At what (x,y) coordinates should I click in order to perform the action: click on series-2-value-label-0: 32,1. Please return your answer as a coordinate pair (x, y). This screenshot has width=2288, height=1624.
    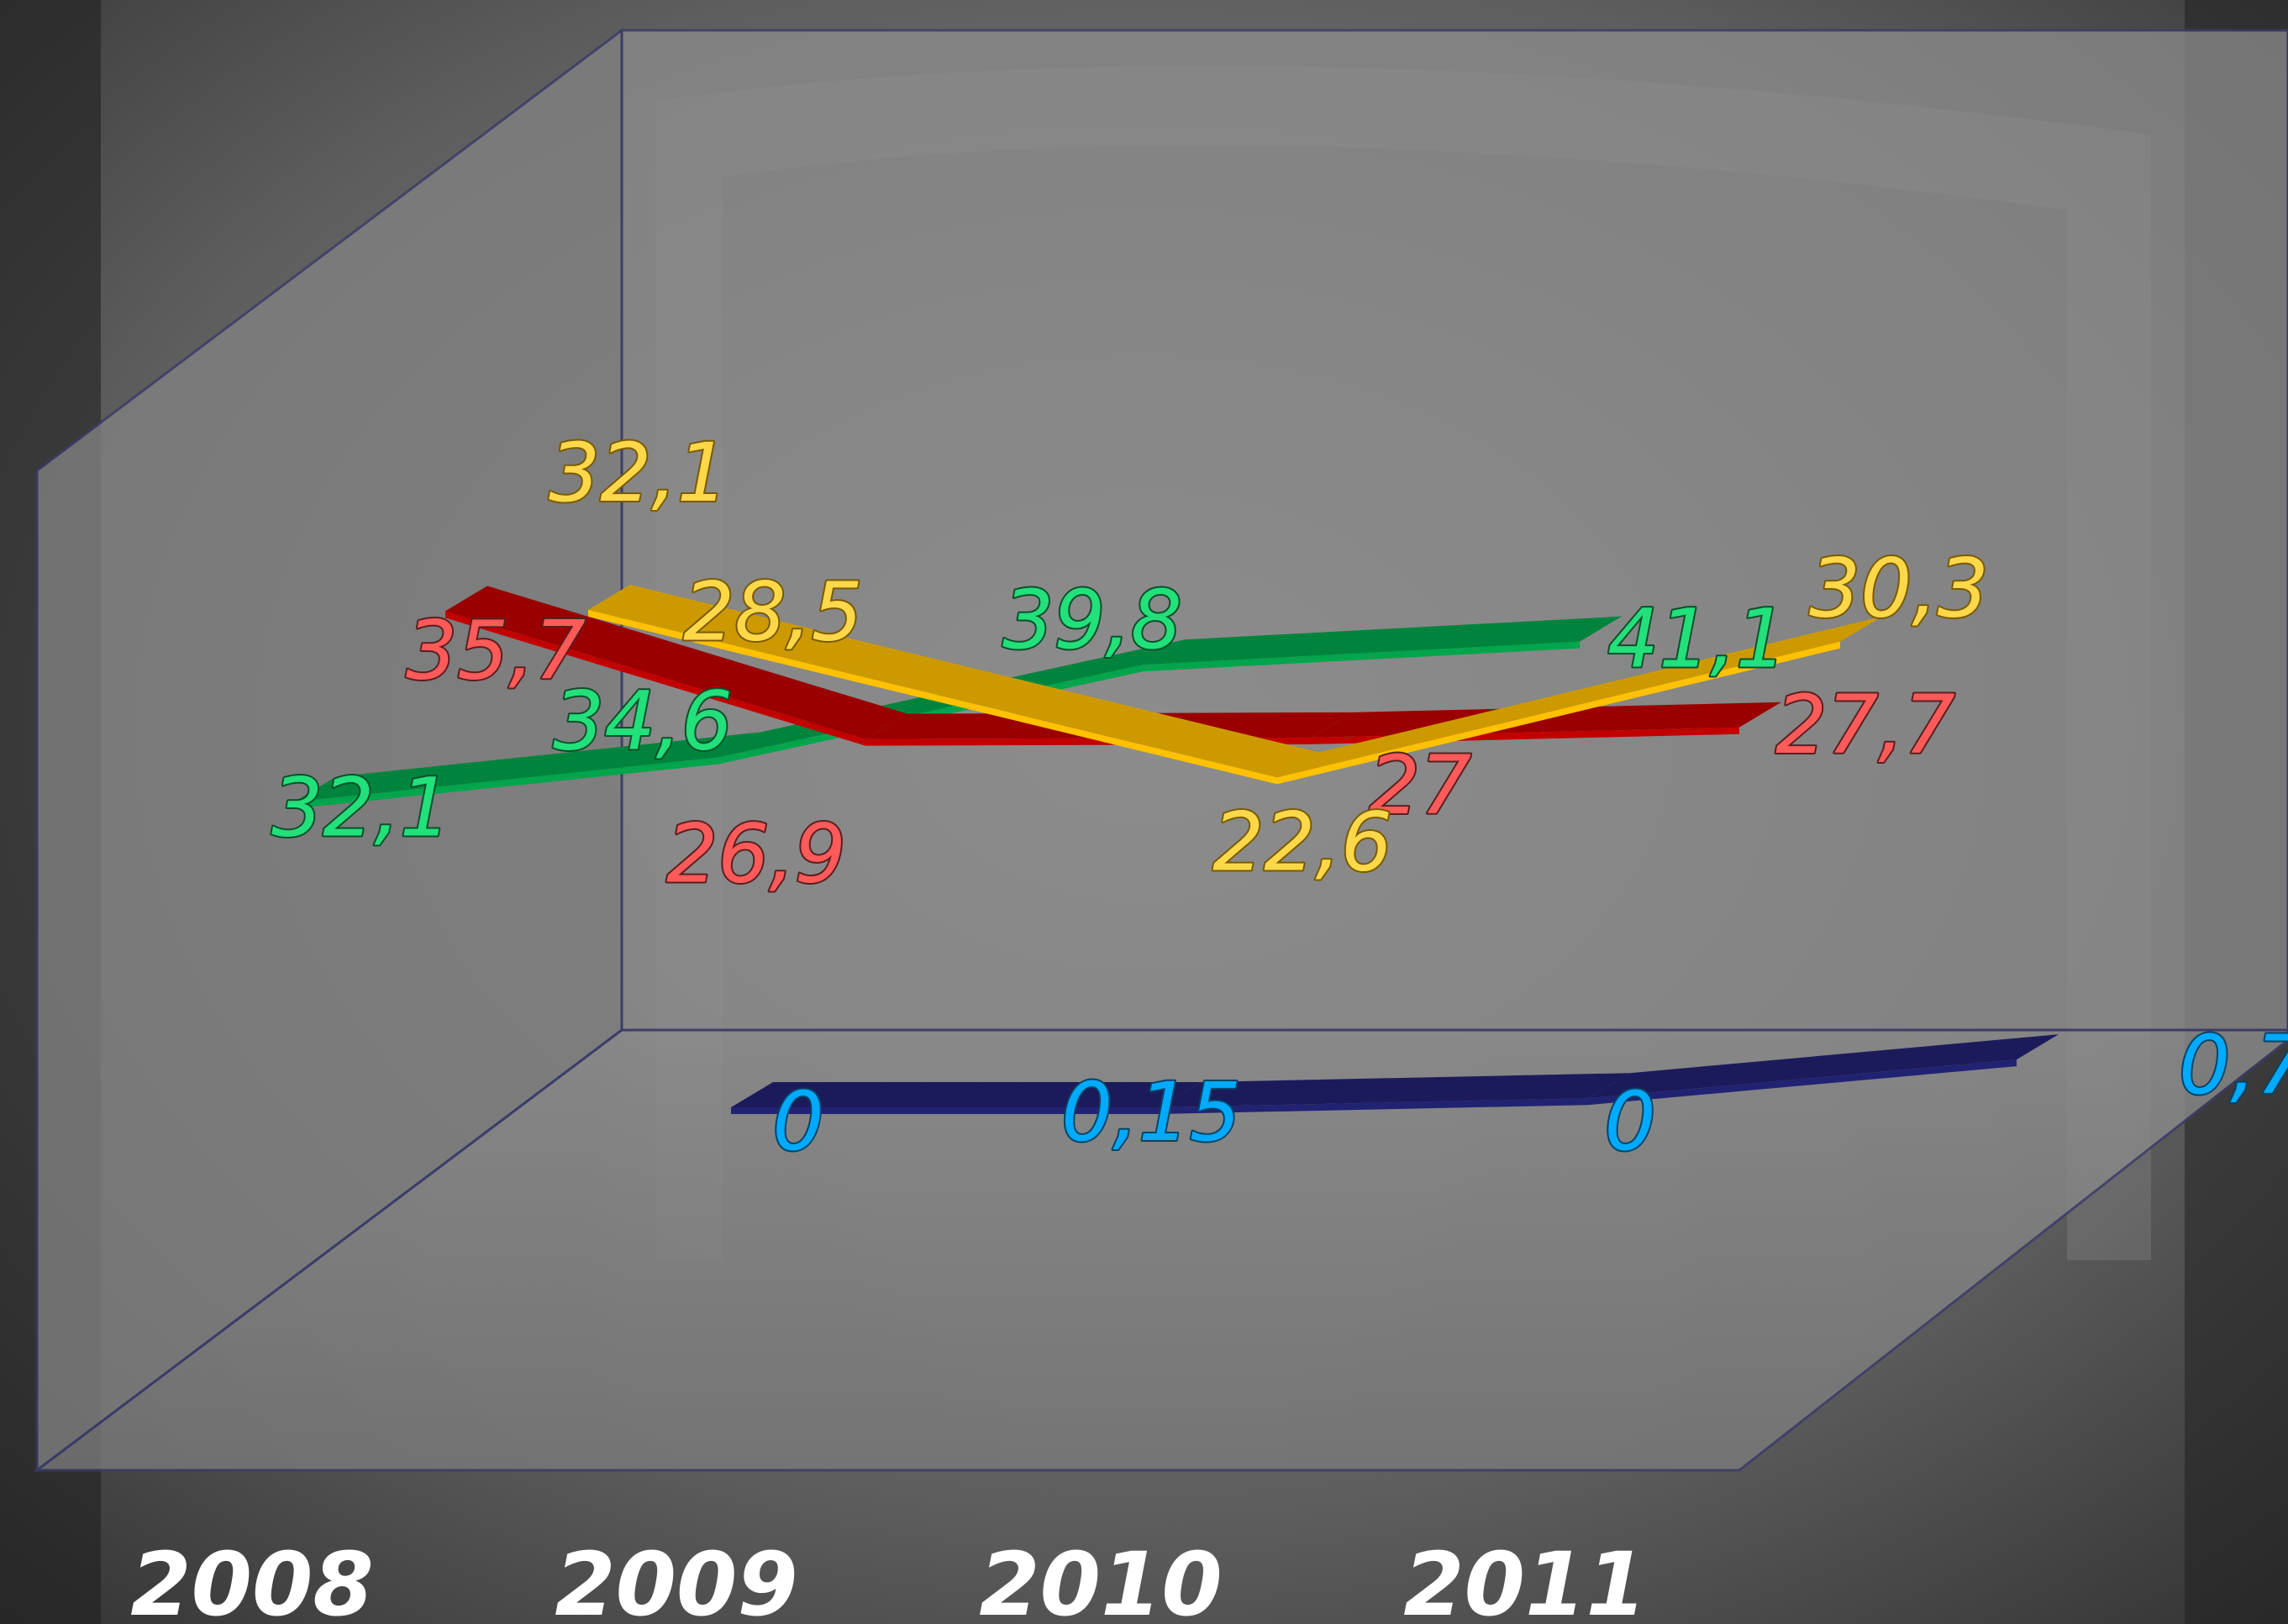
    Looking at the image, I should click on (361, 807).